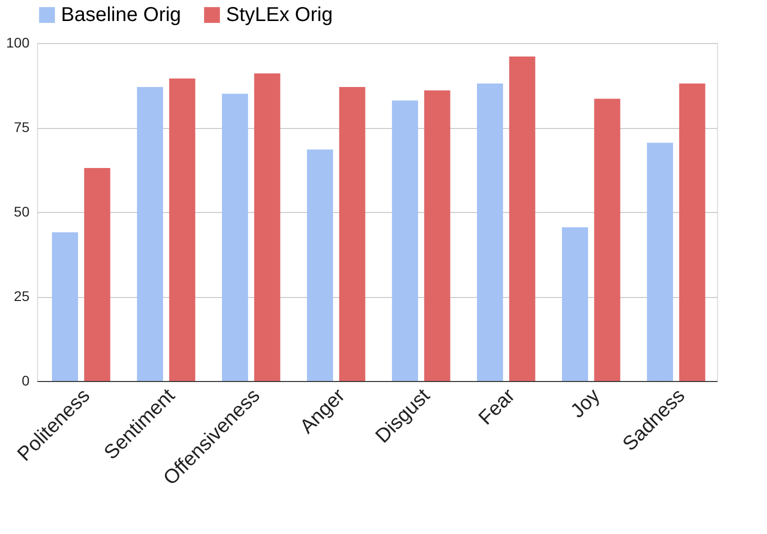 The width and height of the screenshot is (767, 534). Describe the element at coordinates (22, 127) in the screenshot. I see `y-tick-label: 75` at that location.